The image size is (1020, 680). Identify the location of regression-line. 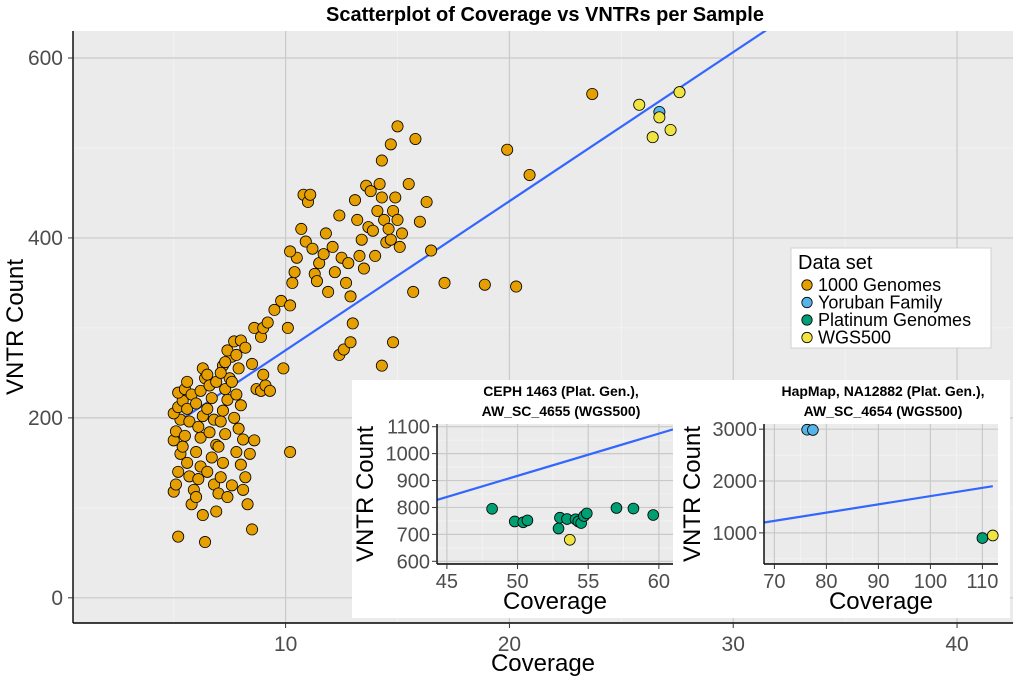
(555, 464).